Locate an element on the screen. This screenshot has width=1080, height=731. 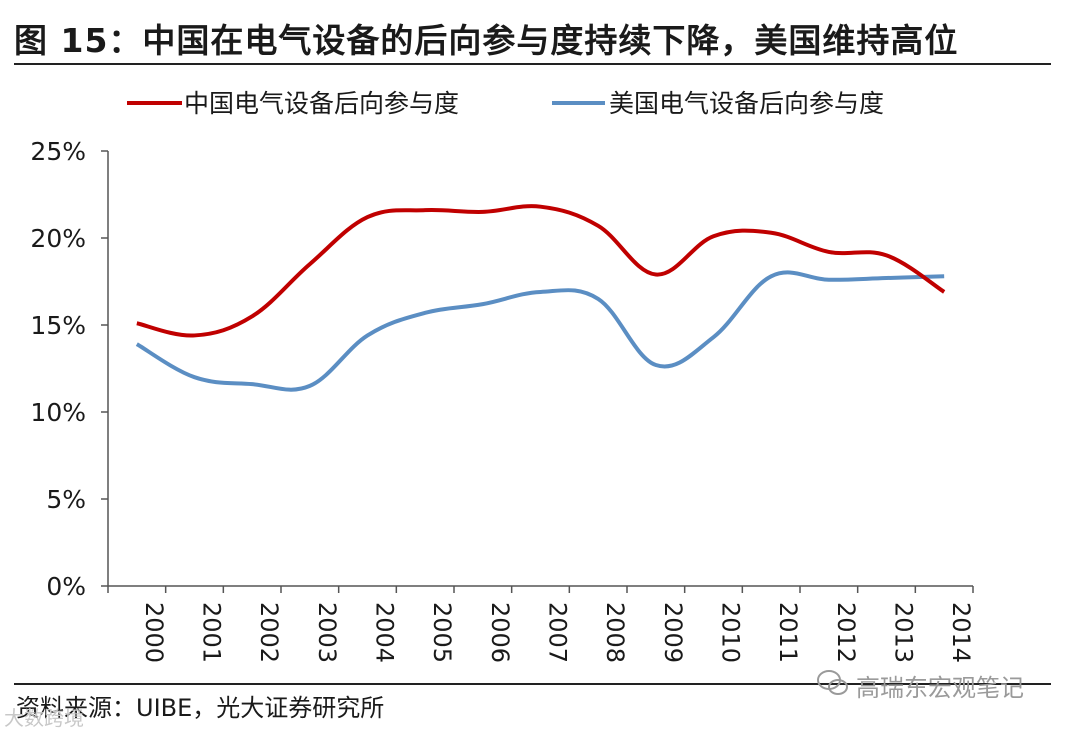
x-tick-label: 2008 is located at coordinates (615, 632).